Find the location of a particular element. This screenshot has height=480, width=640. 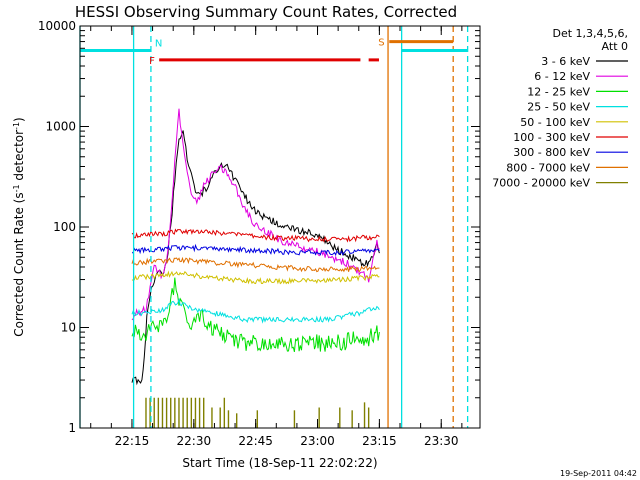

y-tick-label: 10000 is located at coordinates (57, 26).